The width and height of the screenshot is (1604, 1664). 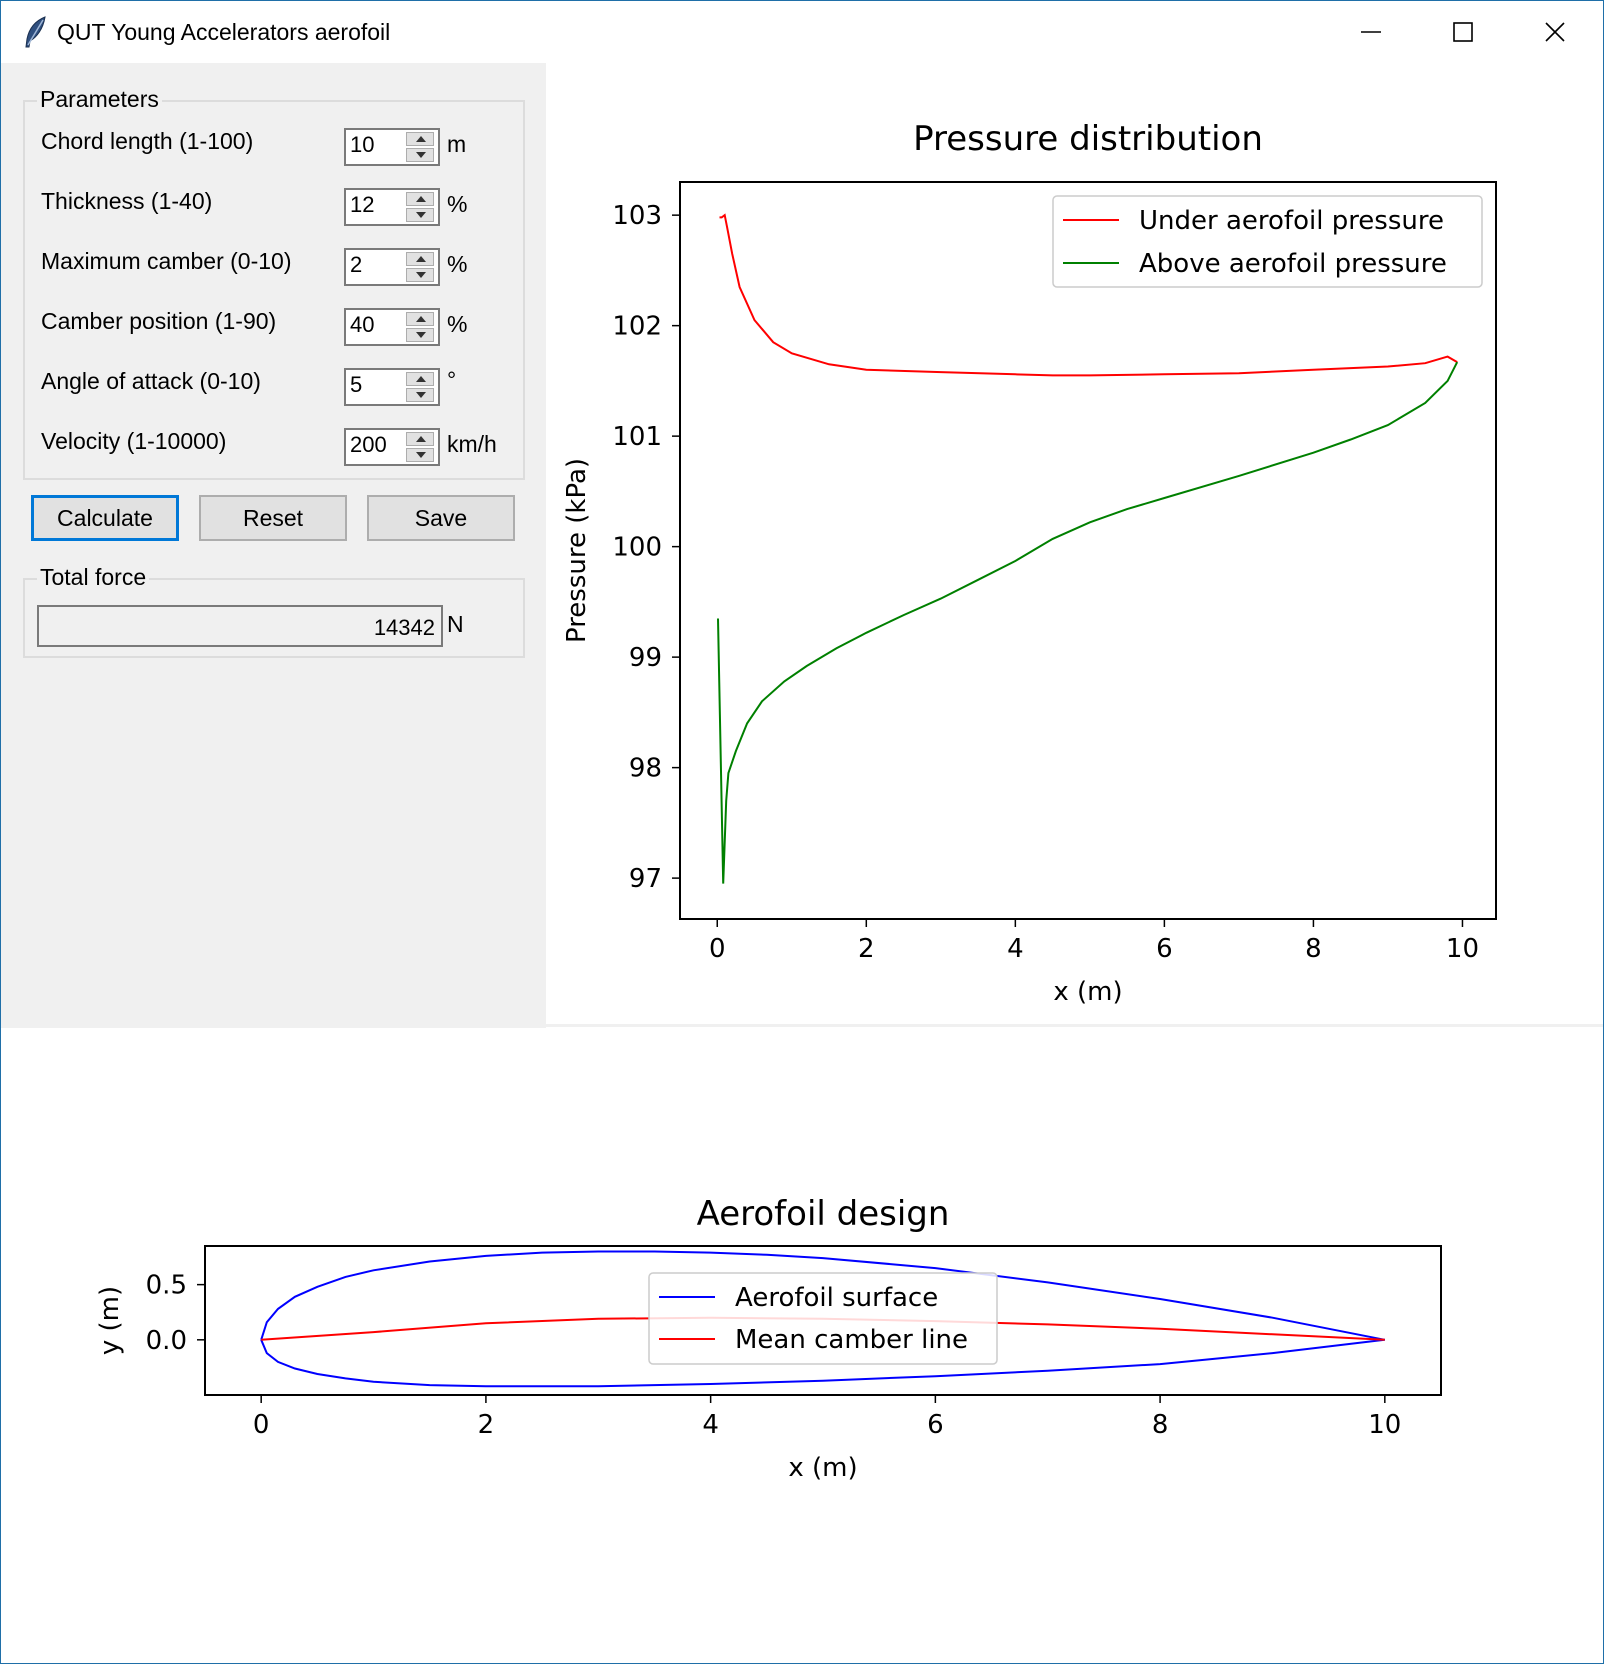 I want to click on thickness-spin-arrows, so click(x=421, y=207).